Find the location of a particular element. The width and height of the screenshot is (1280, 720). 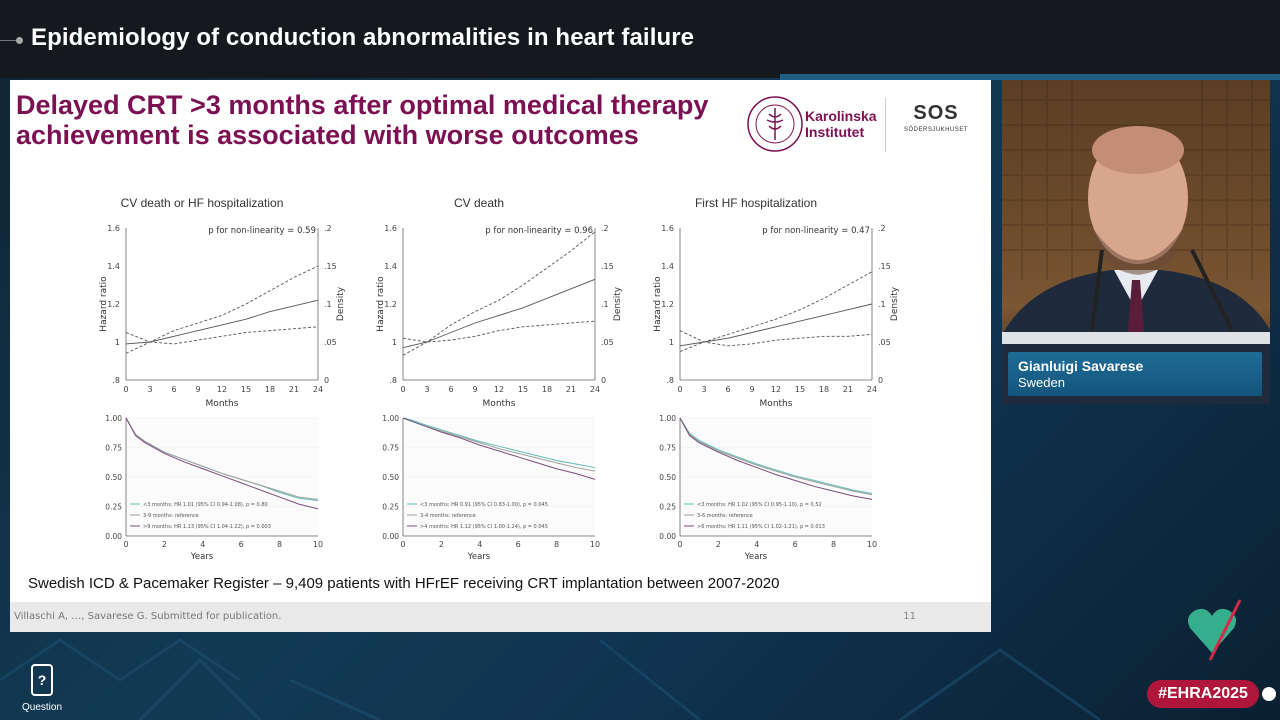

question-button: ? Question is located at coordinates (42, 688).